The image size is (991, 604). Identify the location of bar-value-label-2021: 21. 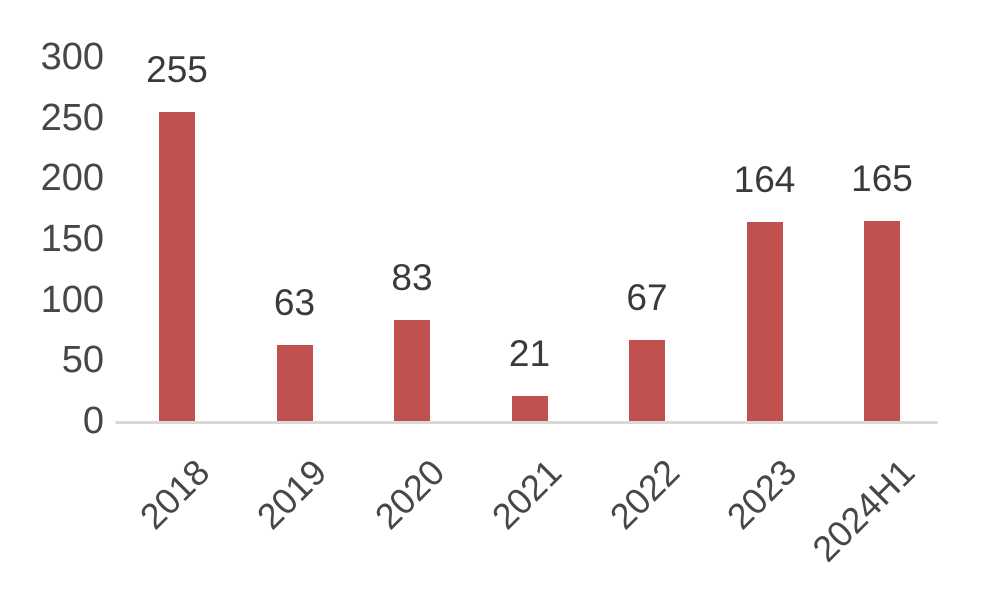
(529, 353).